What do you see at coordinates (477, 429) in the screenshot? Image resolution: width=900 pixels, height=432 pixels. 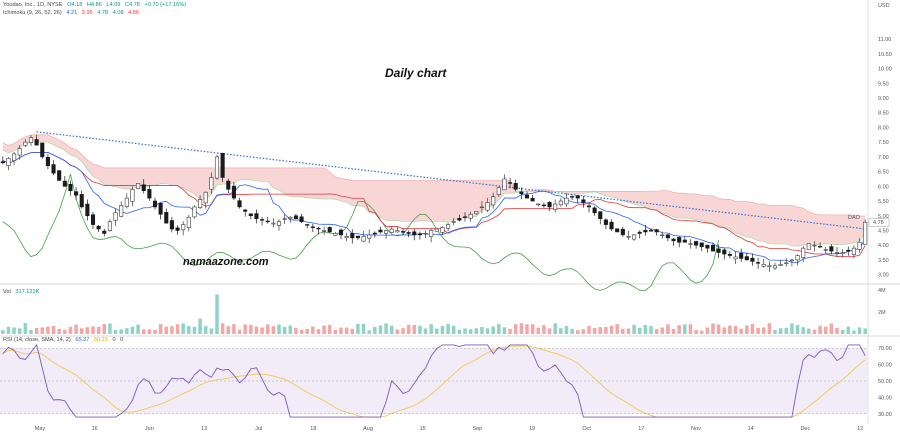 I see `x-tick-label: Sep` at bounding box center [477, 429].